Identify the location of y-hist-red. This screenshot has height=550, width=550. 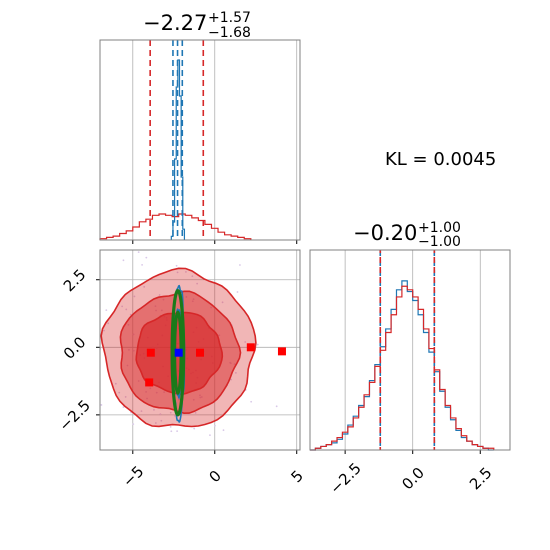
(402, 368).